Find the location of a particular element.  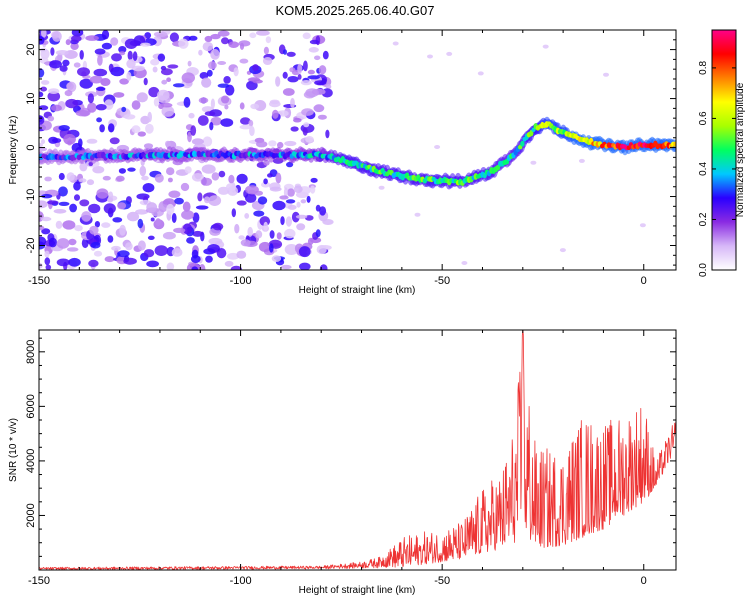

y-tick-label: 8000 is located at coordinates (31, 352).